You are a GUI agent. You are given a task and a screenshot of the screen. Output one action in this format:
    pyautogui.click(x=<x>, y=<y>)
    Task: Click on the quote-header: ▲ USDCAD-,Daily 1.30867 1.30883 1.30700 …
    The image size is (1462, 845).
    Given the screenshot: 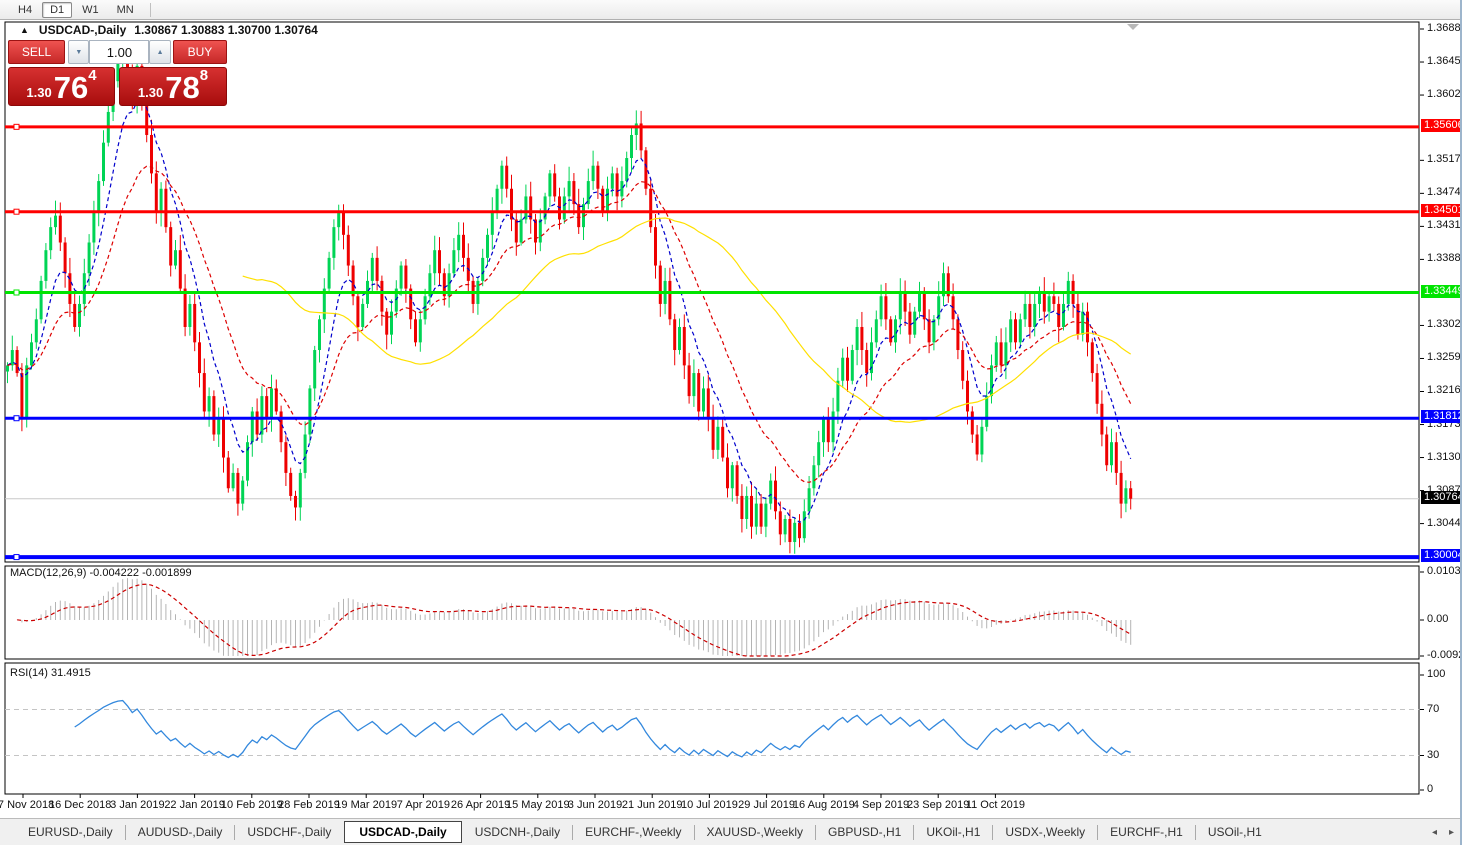 What is the action you would take?
    pyautogui.click(x=169, y=30)
    